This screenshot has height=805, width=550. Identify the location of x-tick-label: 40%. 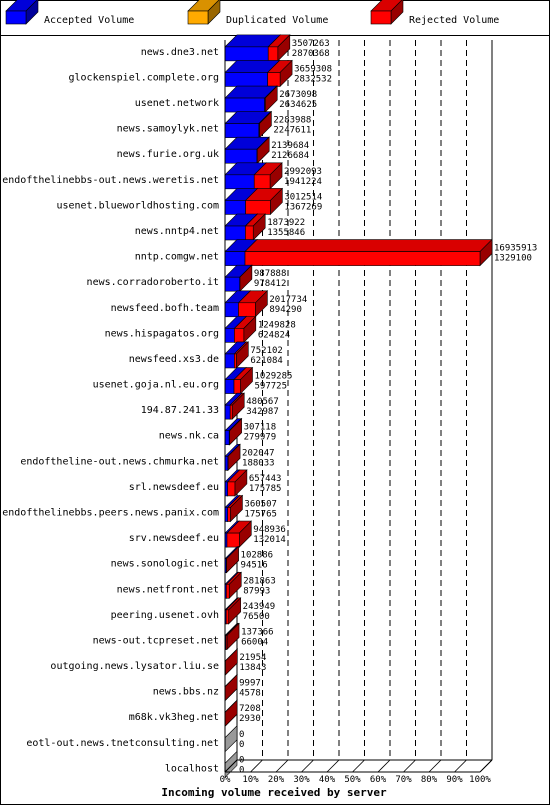
(327, 780).